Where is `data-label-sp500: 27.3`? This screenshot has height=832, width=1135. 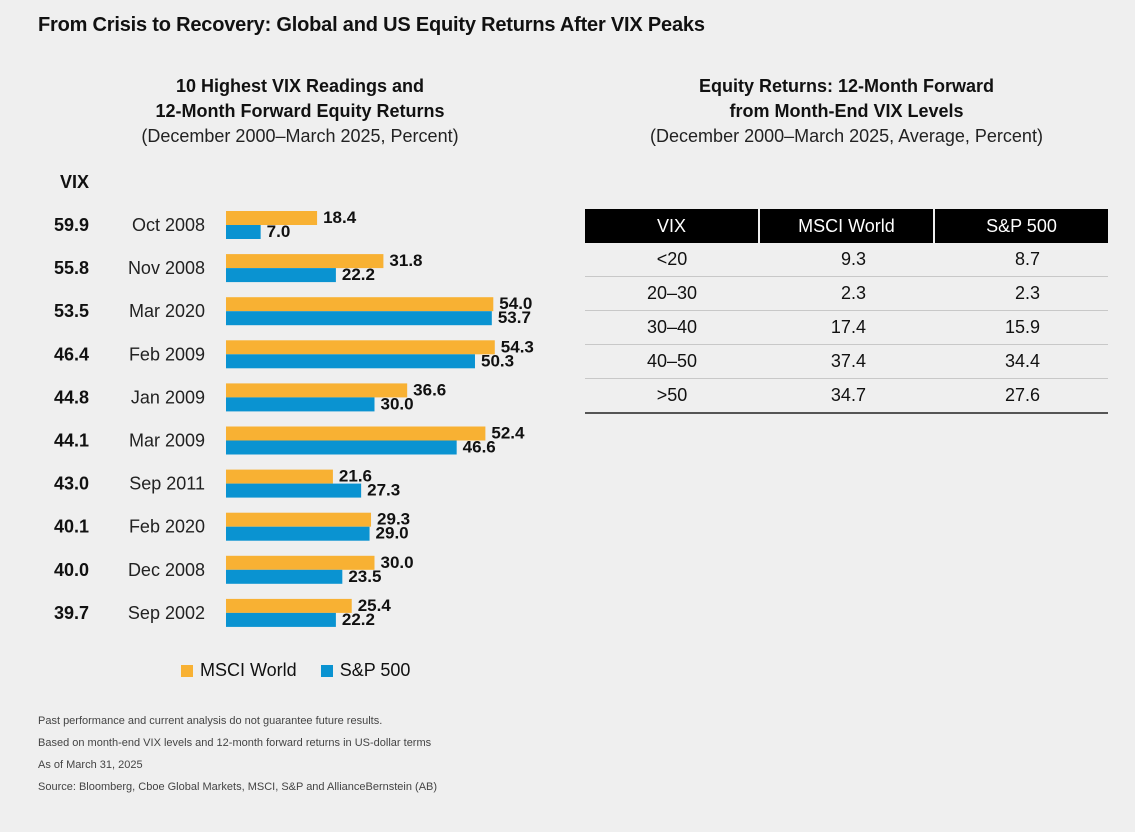
data-label-sp500: 27.3 is located at coordinates (383, 490).